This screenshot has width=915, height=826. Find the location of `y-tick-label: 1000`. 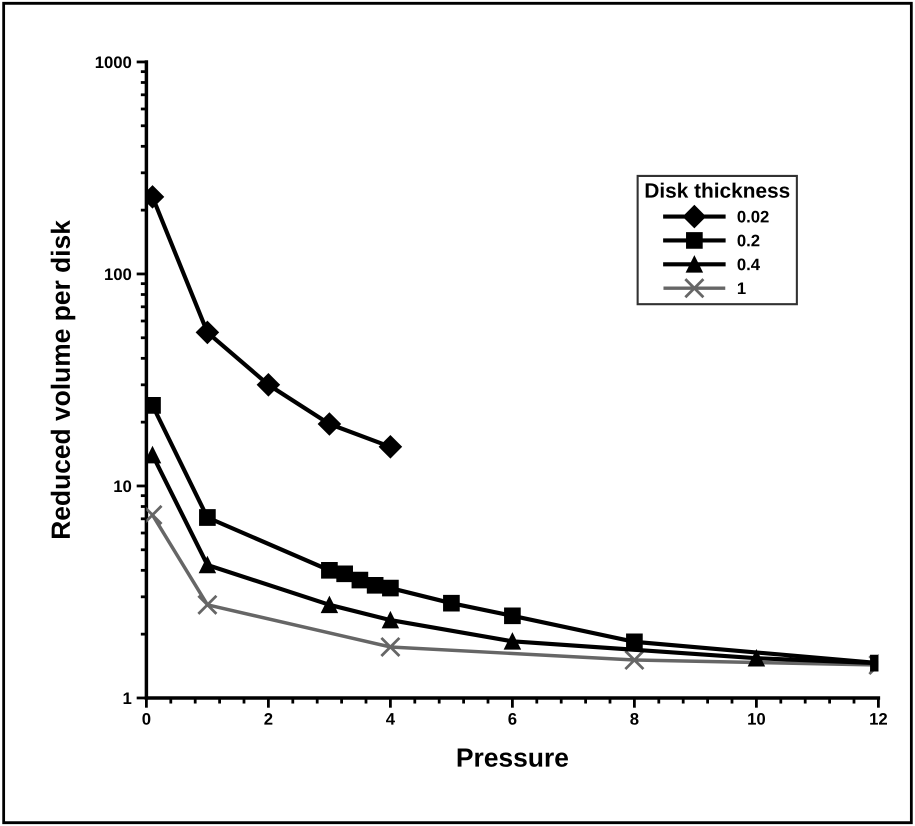

y-tick-label: 1000 is located at coordinates (114, 62).